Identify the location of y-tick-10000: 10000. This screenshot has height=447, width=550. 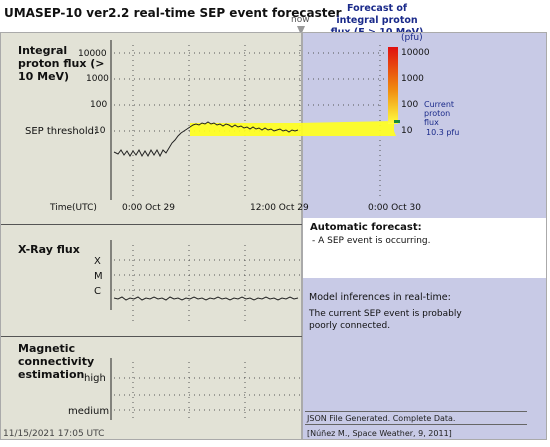
(92, 54).